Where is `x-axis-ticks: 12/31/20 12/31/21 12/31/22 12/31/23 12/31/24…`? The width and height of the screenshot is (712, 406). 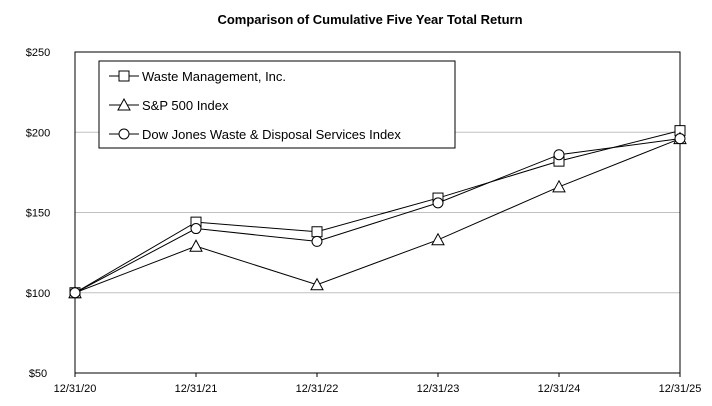 x-axis-ticks: 12/31/20 12/31/21 12/31/22 12/31/23 12/31/24… is located at coordinates (378, 384).